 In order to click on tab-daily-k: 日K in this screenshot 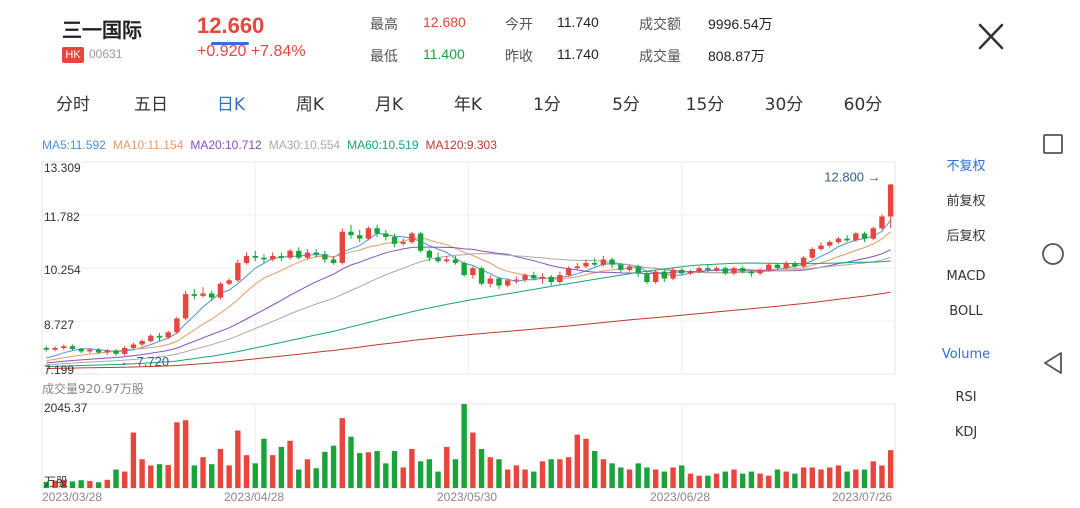, I will do `click(231, 105)`.